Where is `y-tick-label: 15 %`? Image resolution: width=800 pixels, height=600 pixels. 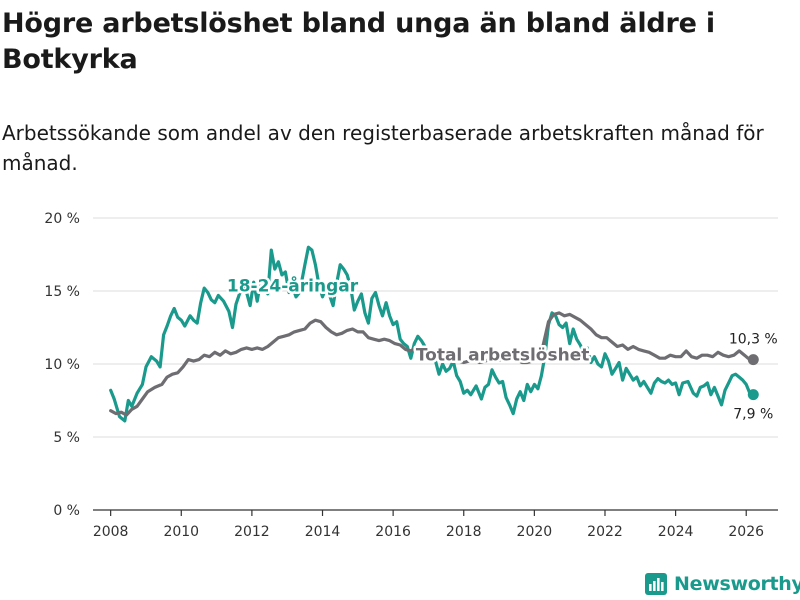 y-tick-label: 15 % is located at coordinates (62, 292).